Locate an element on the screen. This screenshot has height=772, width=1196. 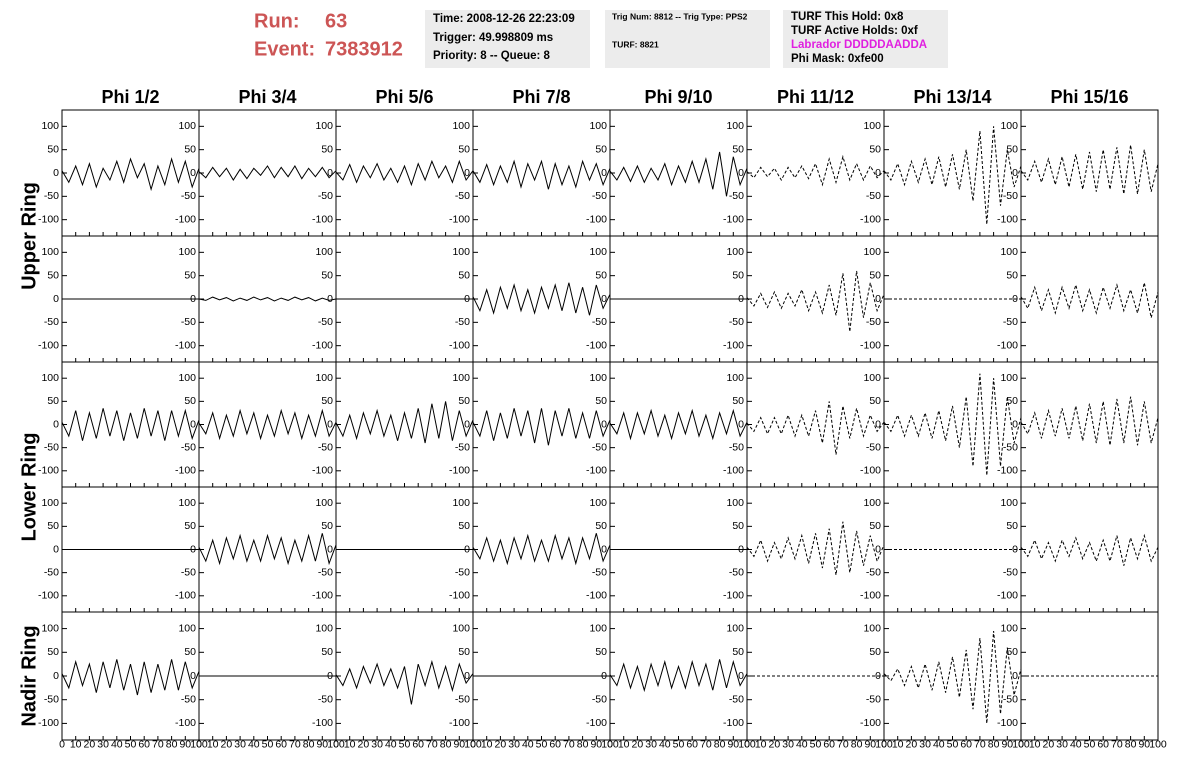
info-line: Priority: 8 -- Queue: 8 is located at coordinates (492, 56).